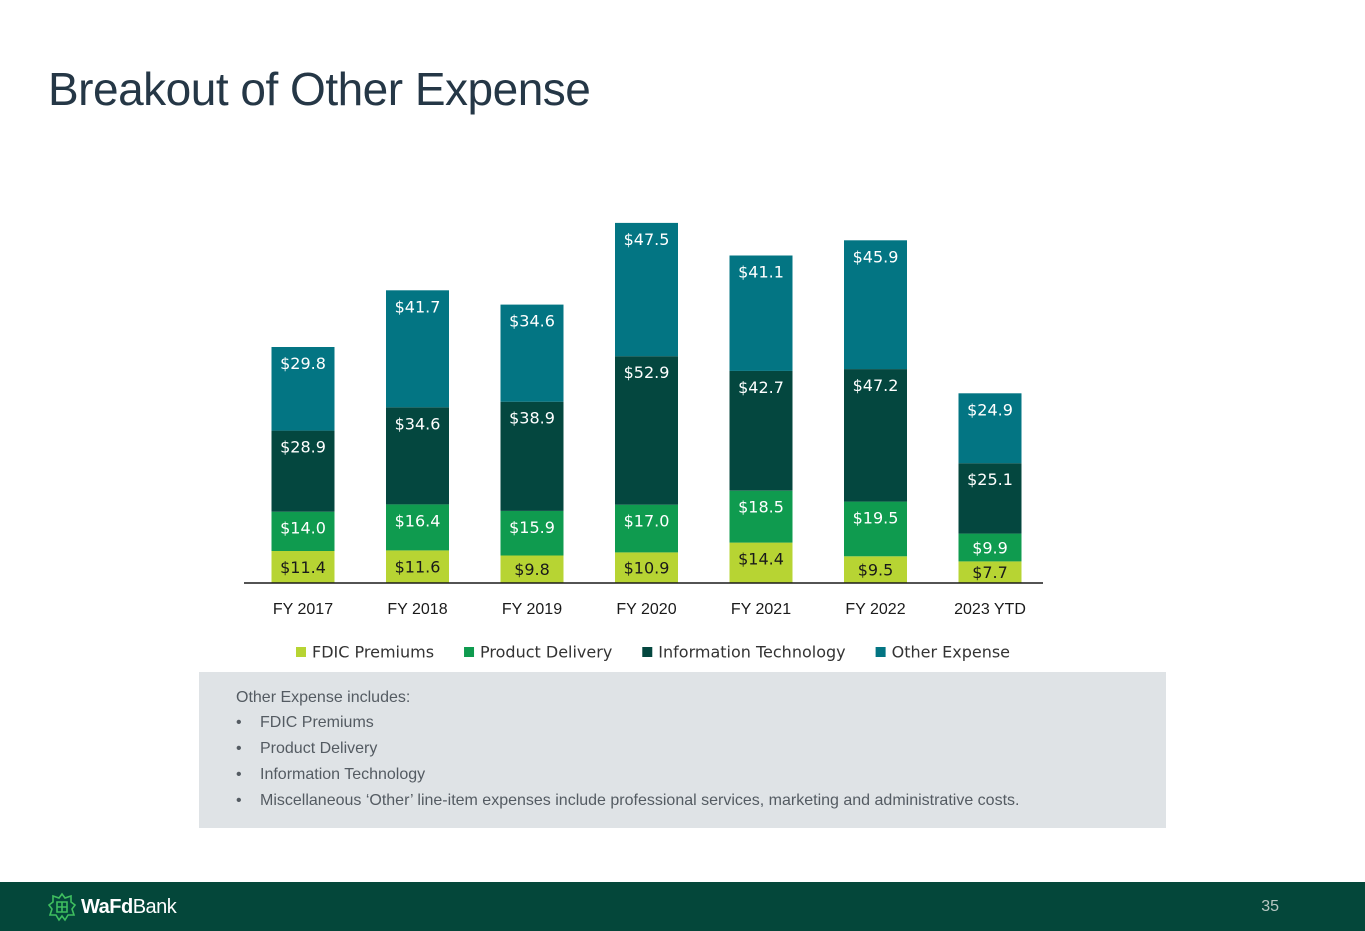  Describe the element at coordinates (303, 528) in the screenshot. I see `data-label-product: $14.0` at that location.